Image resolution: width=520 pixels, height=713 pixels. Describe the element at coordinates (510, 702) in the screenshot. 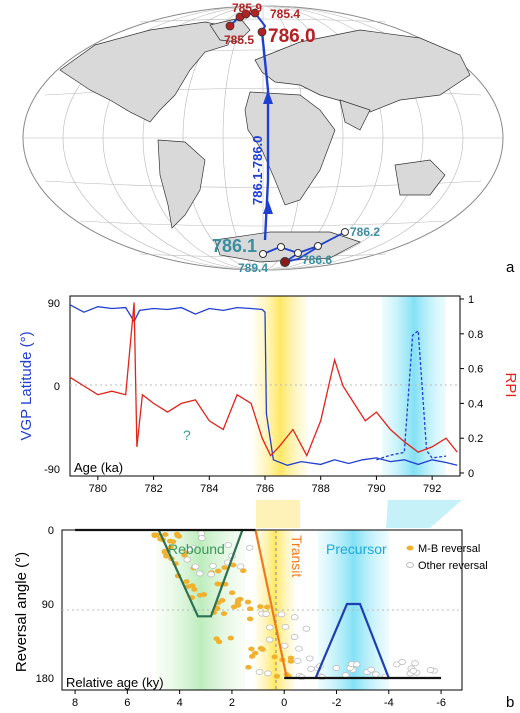

I see `panel-label-b: b` at that location.